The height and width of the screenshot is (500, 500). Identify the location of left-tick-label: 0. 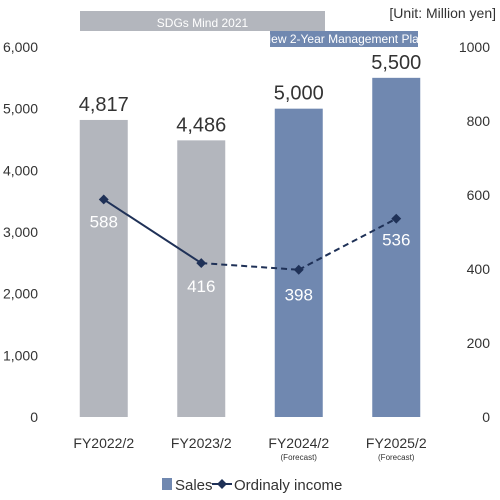
(34, 417).